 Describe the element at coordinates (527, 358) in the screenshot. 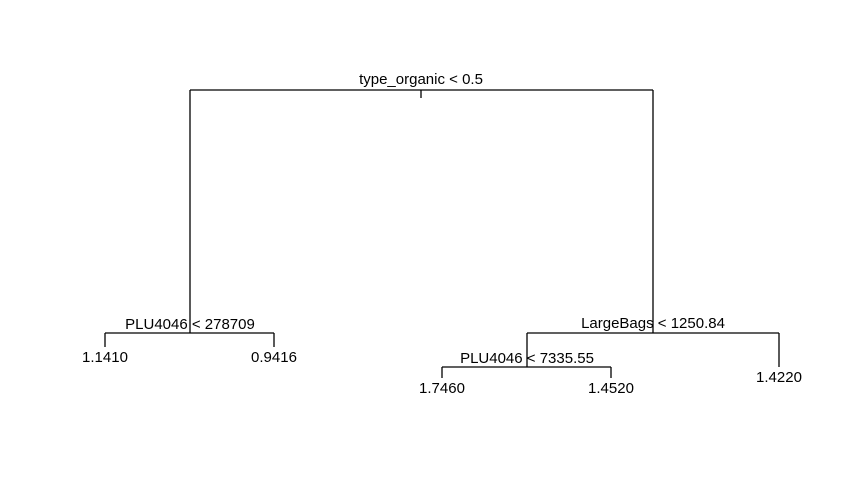

I see `nested-split-label: PLU4046 < 7335.55` at that location.